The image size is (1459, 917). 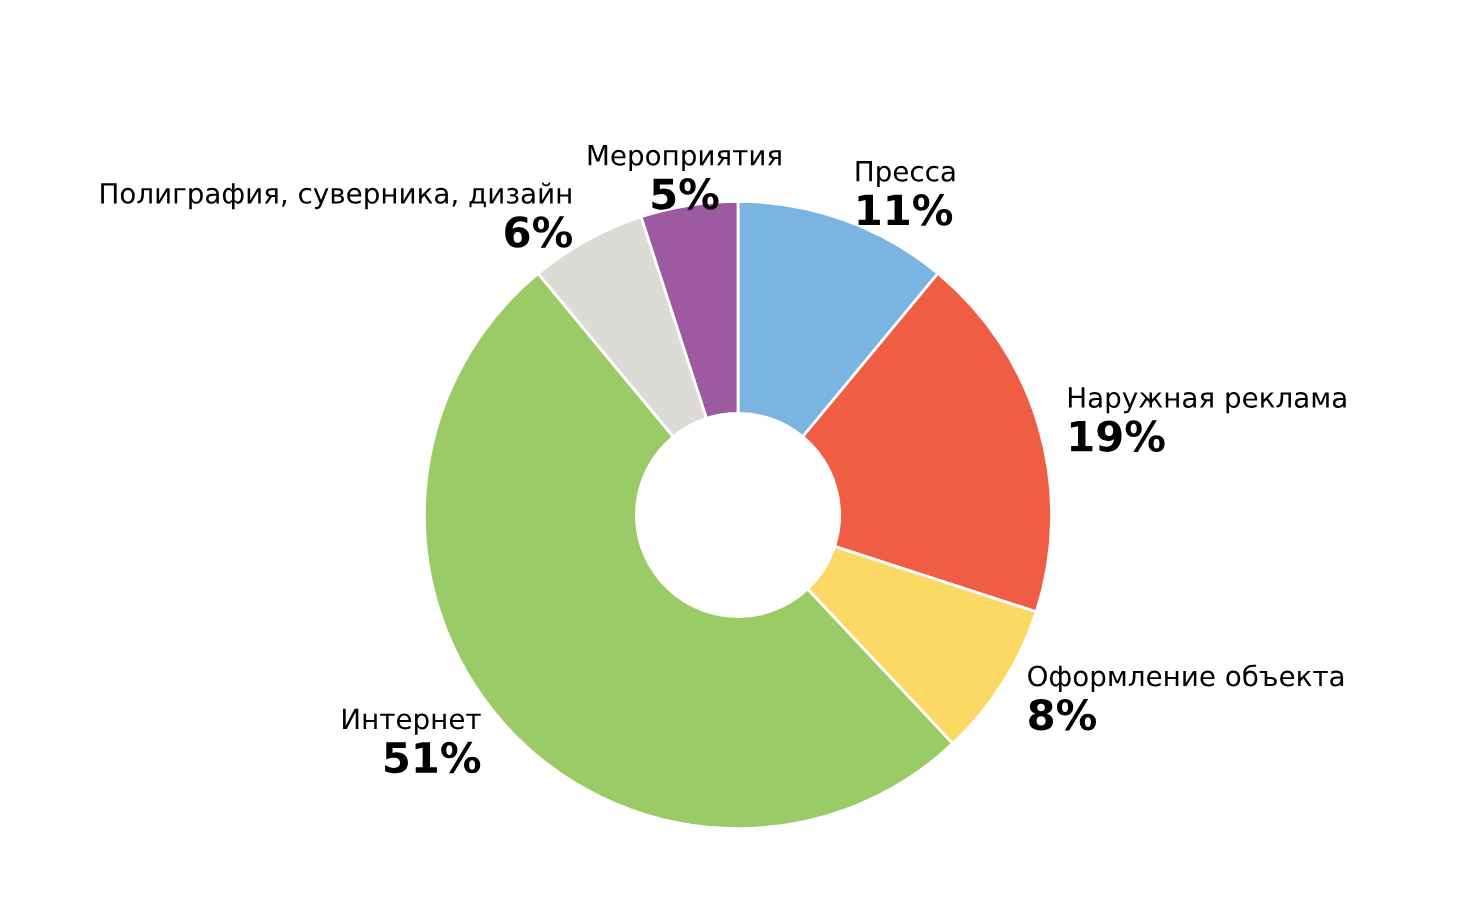 I want to click on slice-label: Полиграфия, суверника, дизайн, so click(x=336, y=196).